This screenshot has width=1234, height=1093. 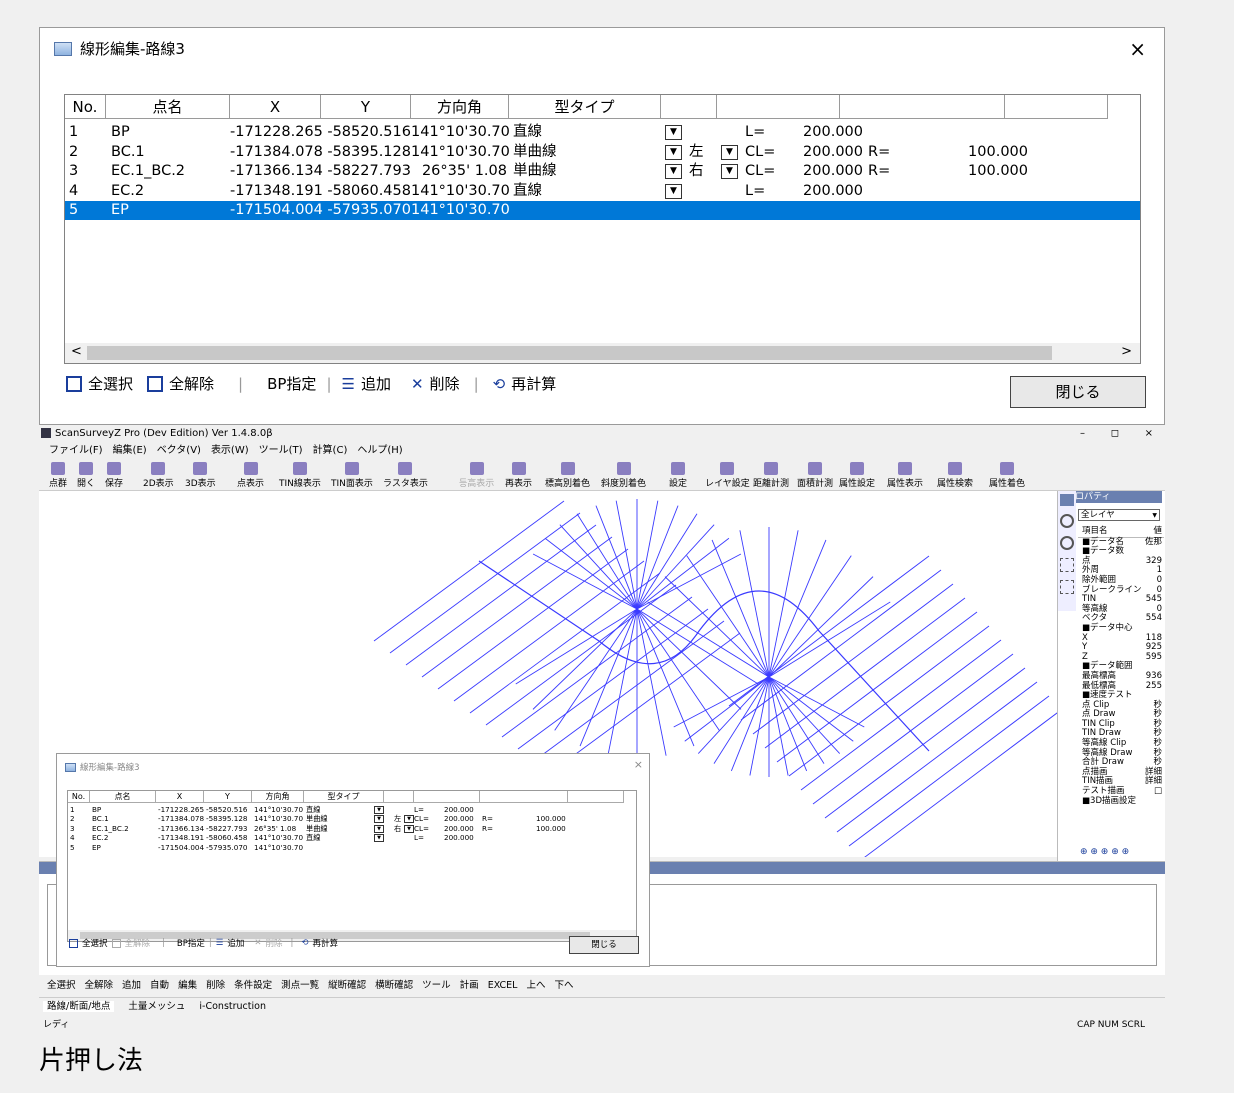 What do you see at coordinates (160, 985) in the screenshot?
I see `bottom-tool-3: 自動` at bounding box center [160, 985].